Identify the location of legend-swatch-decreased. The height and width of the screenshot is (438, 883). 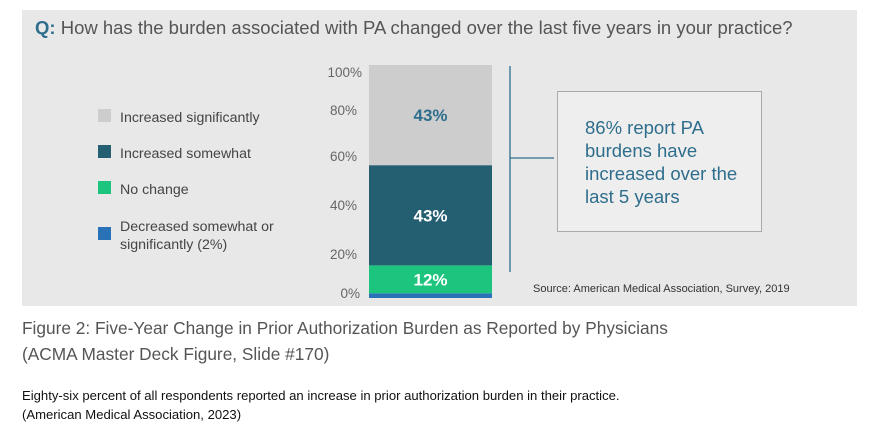
(104, 233).